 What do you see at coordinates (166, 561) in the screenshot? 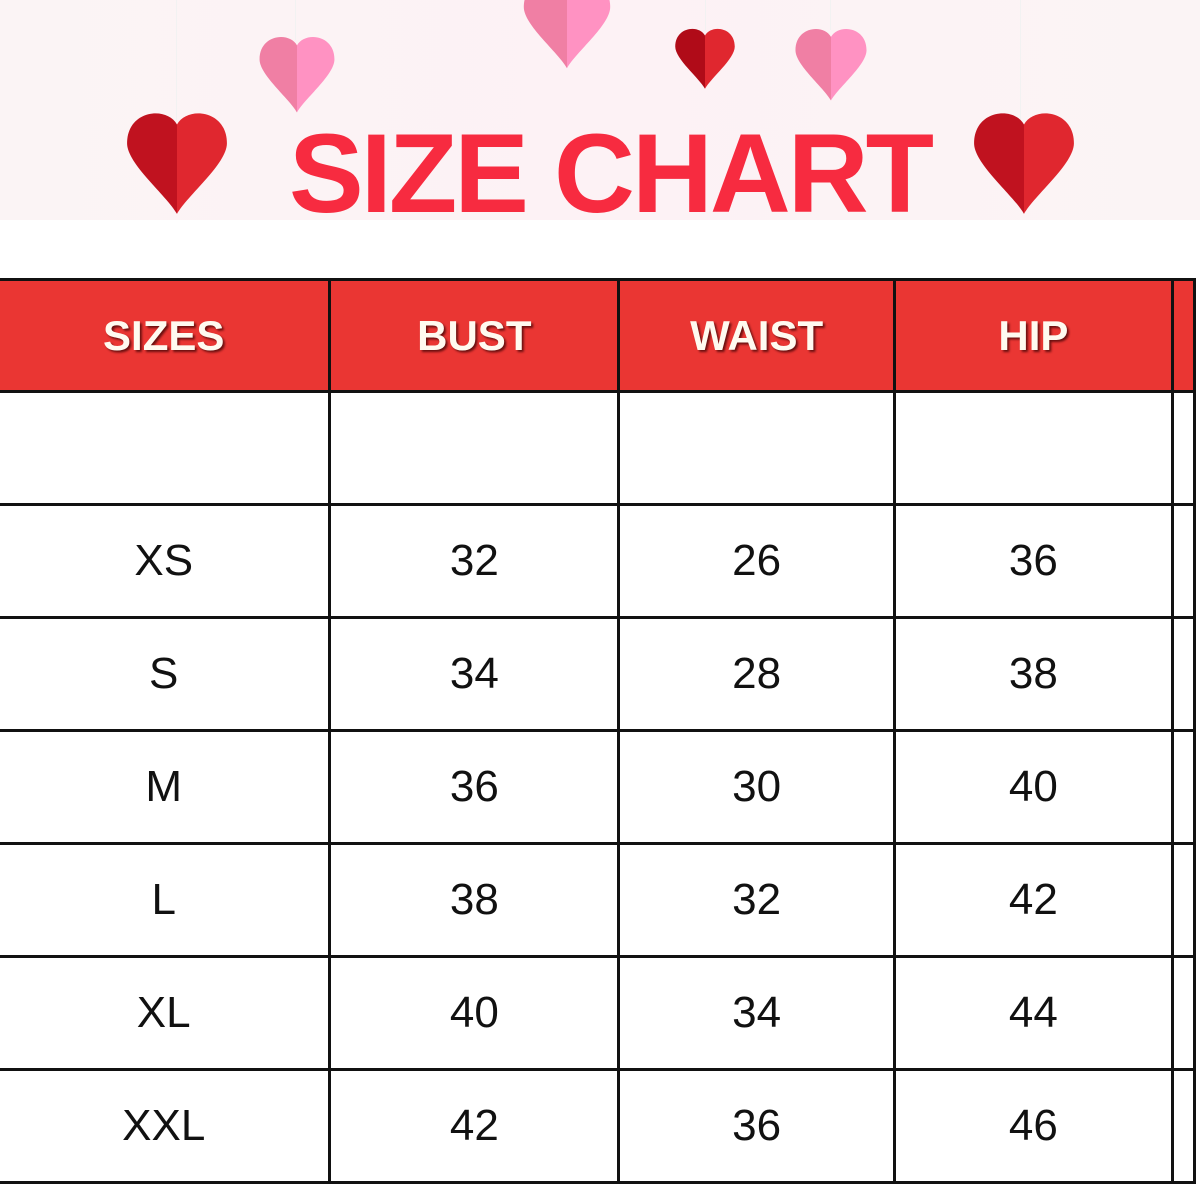
I see `cell-size: XS` at bounding box center [166, 561].